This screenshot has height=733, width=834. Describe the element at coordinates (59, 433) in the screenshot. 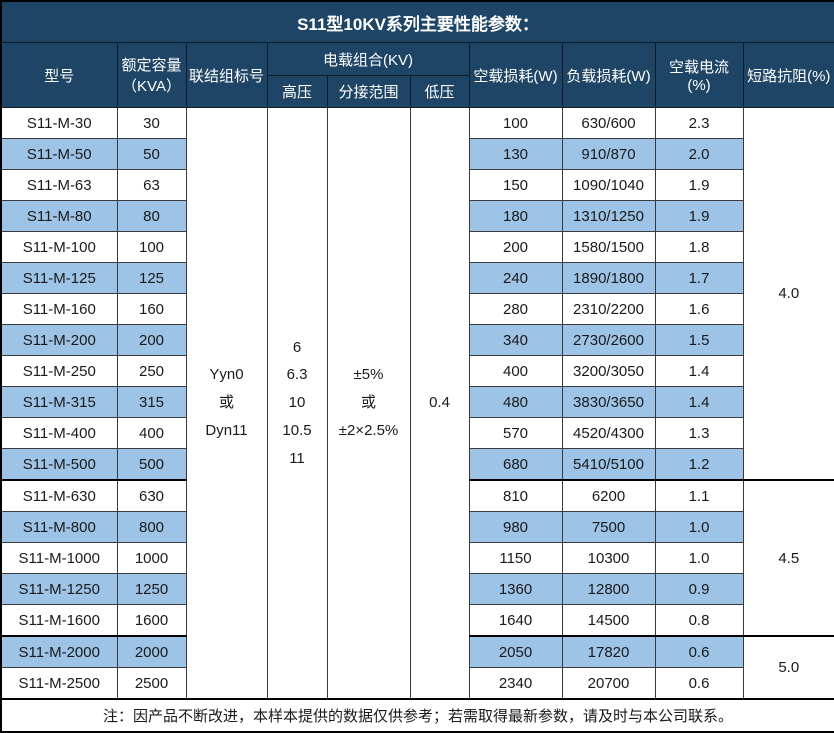

I see `model-cell: S11-M-400` at that location.